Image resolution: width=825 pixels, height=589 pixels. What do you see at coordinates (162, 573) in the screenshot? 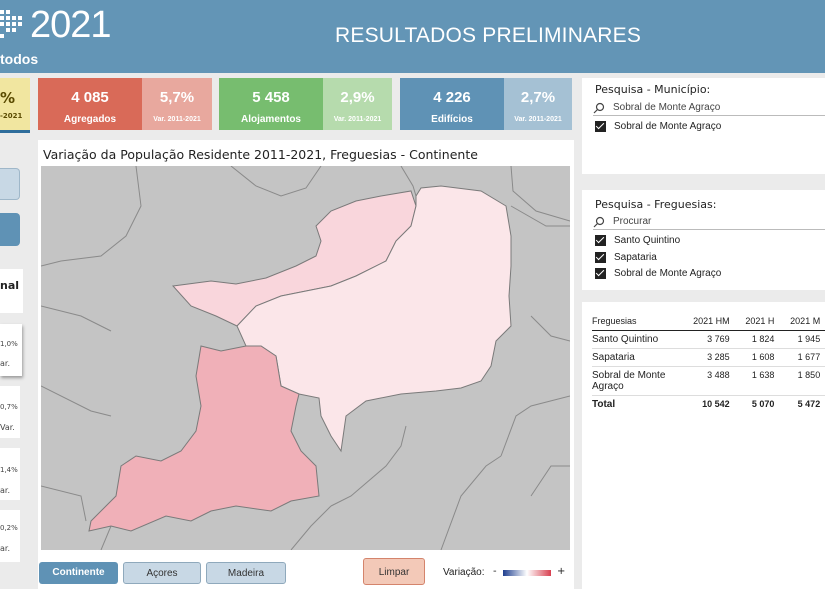
I see `region-button-acores: Açores` at bounding box center [162, 573].